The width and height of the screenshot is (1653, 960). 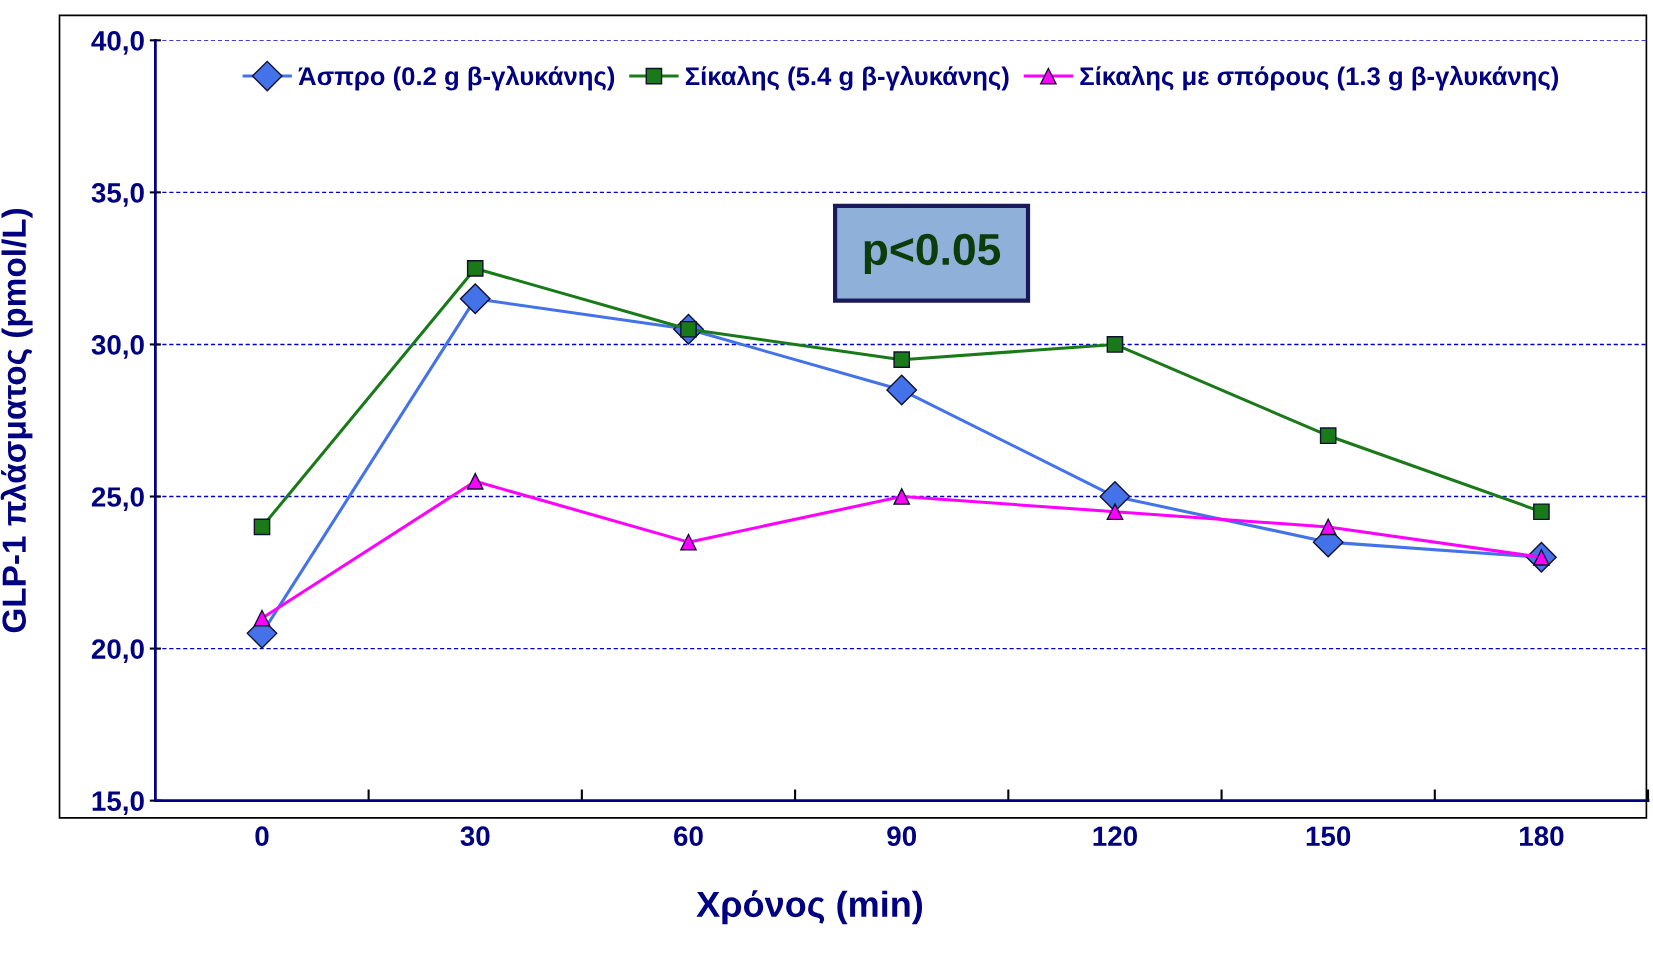 What do you see at coordinates (688, 836) in the screenshot?
I see `x-tick-label: 60` at bounding box center [688, 836].